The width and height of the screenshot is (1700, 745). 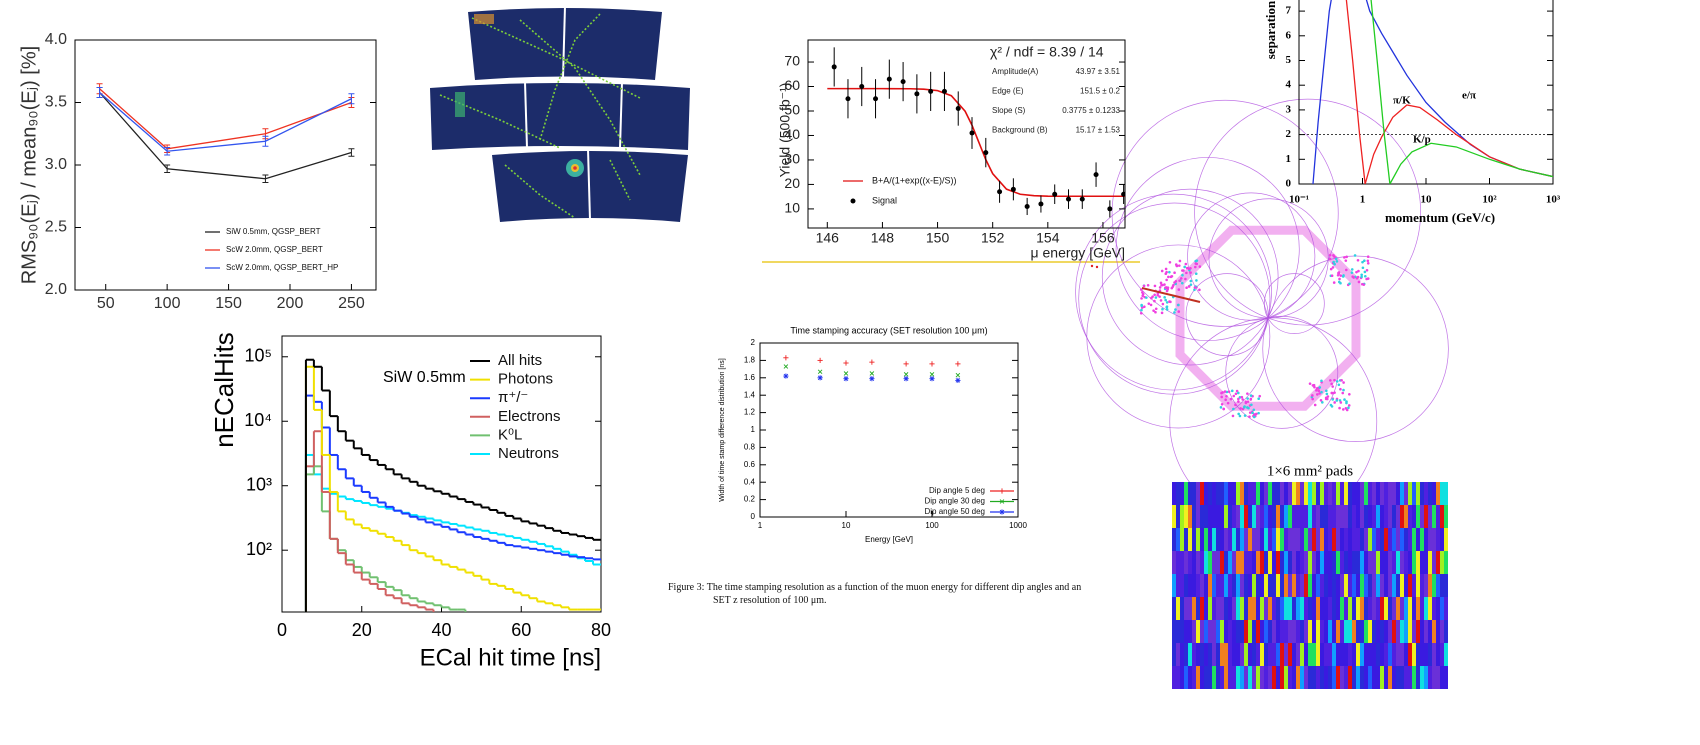 What do you see at coordinates (1048, 238) in the screenshot?
I see `x-tick-label: 154` at bounding box center [1048, 238].